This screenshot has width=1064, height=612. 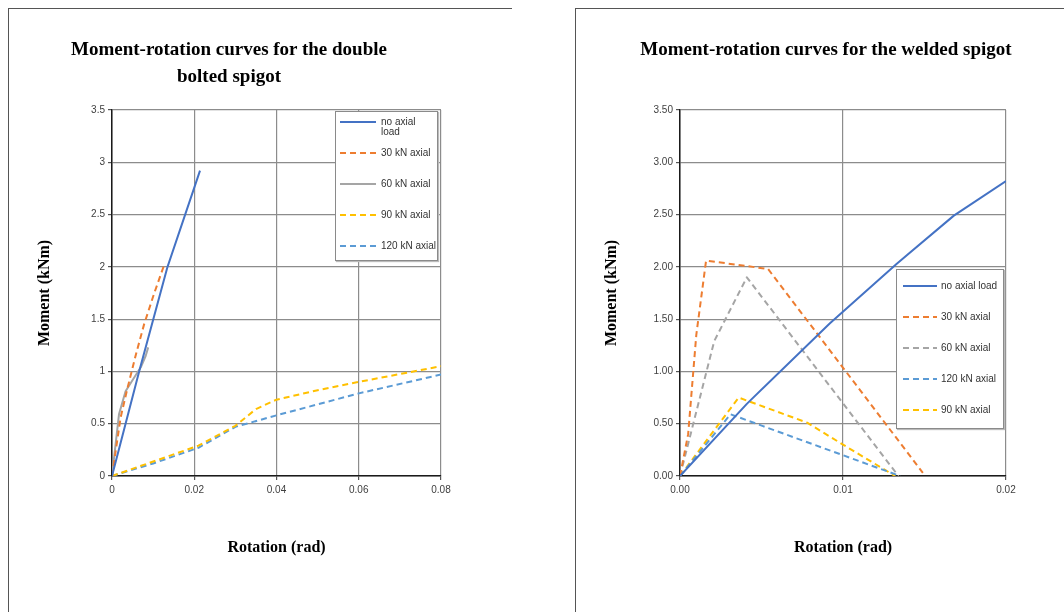 I want to click on x-tick-label: 0.08, so click(x=441, y=489).